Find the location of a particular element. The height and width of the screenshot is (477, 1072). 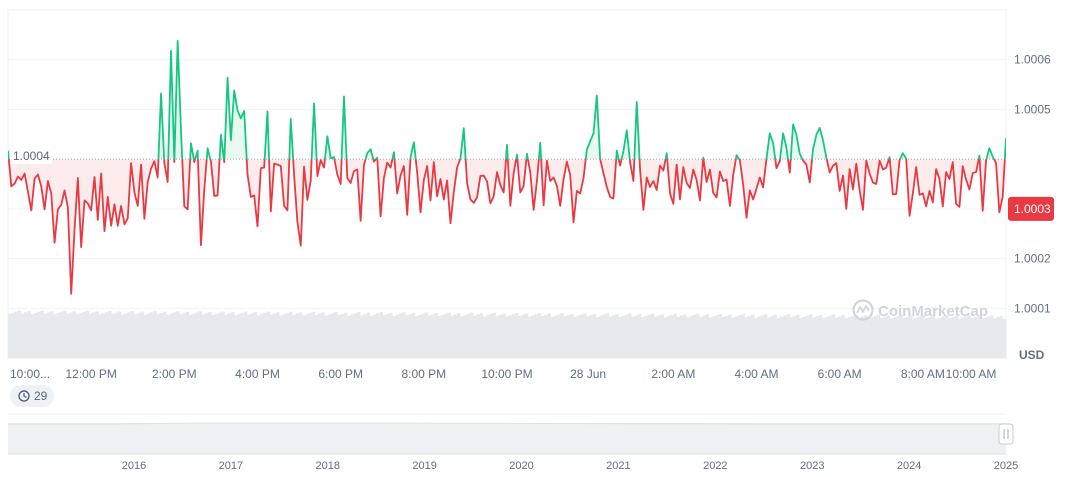

range-navigator: 2016 2017 2018 2019 2020 2021 2022 2023 2024 2025 is located at coordinates (513, 442).